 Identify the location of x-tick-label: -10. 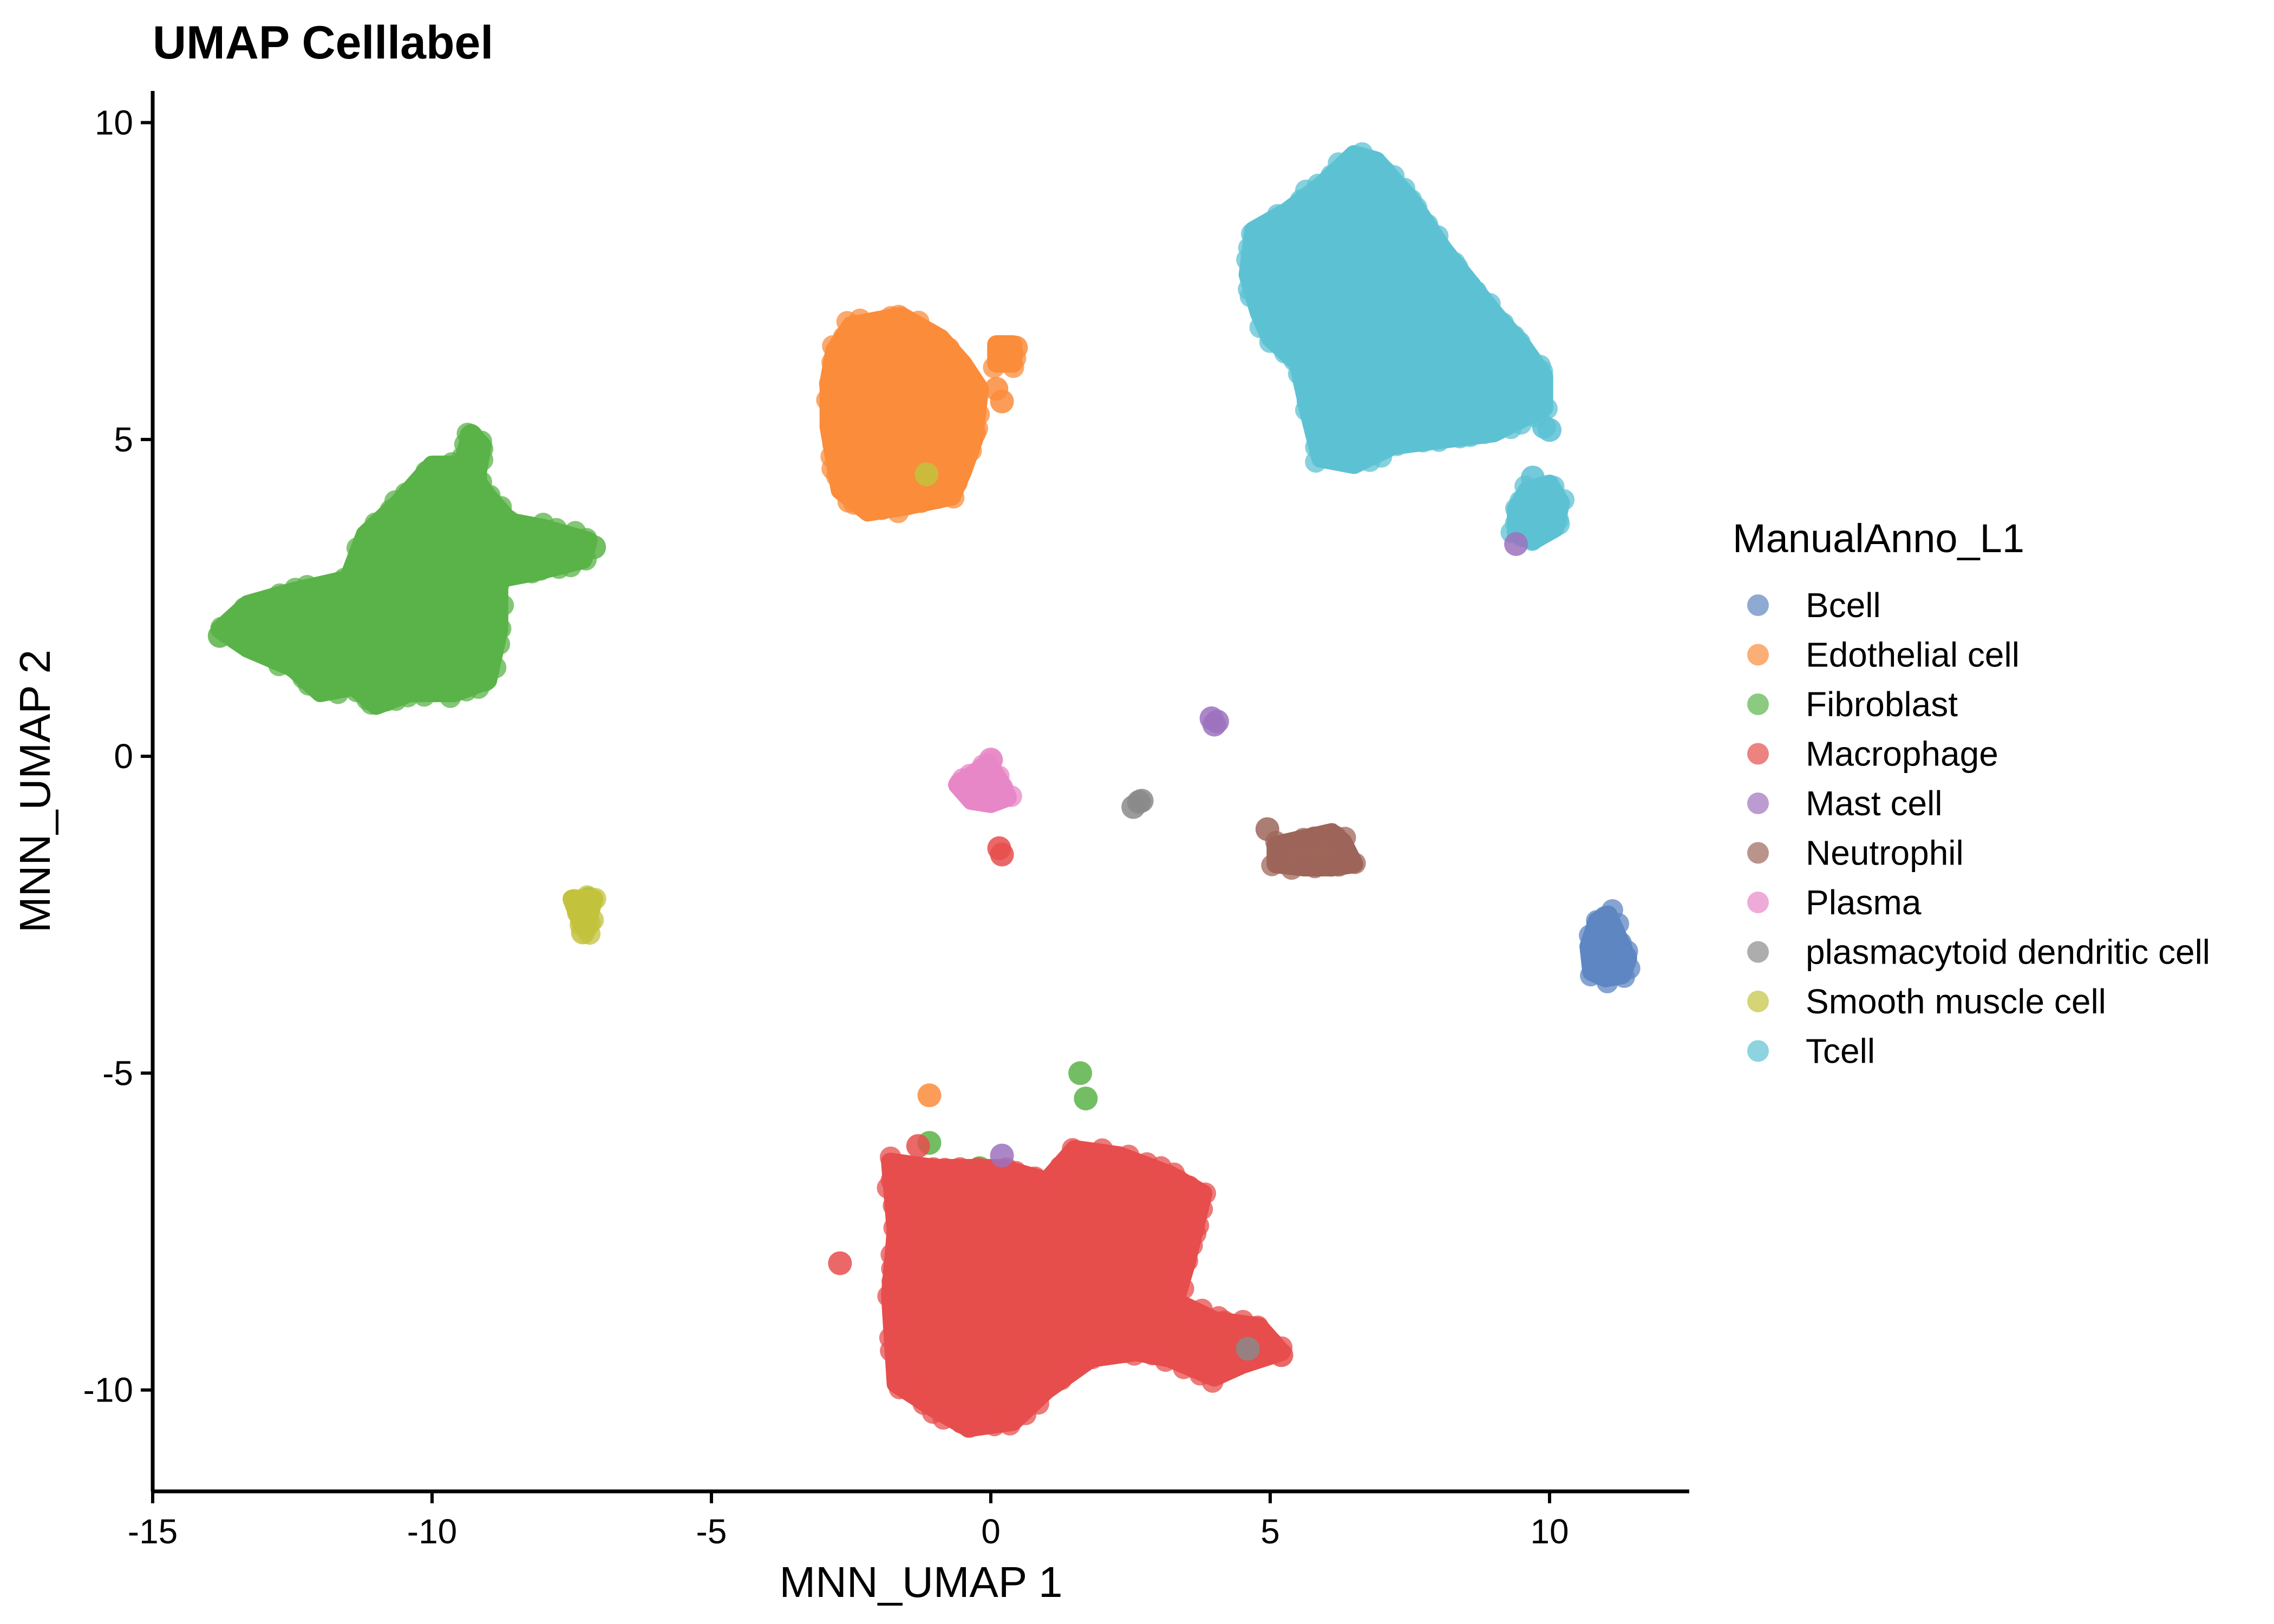
(433, 1532).